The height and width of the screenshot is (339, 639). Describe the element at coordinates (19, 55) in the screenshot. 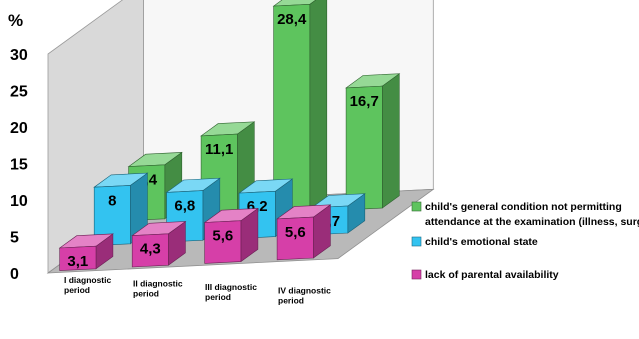

I see `y-tick-label: 30` at that location.